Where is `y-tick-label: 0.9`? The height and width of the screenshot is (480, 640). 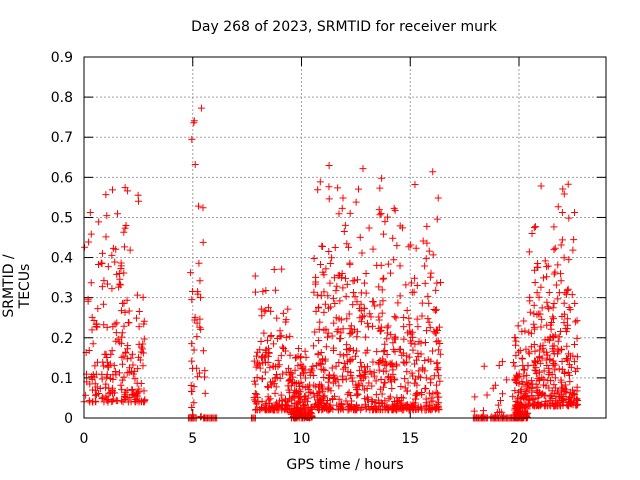
y-tick-label: 0.9 is located at coordinates (62, 58).